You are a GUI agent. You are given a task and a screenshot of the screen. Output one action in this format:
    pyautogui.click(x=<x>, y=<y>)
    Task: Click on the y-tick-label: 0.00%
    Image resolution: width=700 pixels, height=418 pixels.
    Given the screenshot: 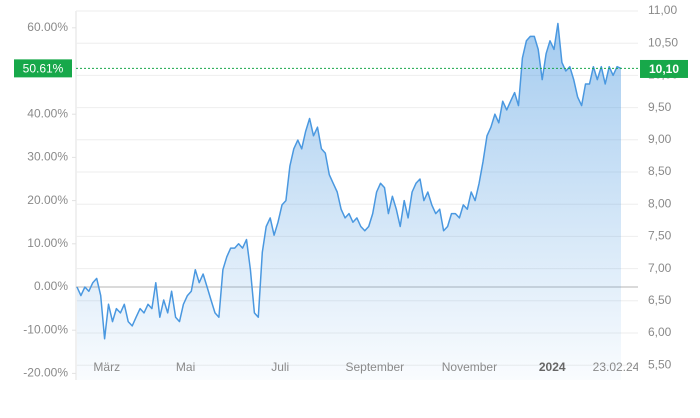 What is the action you would take?
    pyautogui.click(x=51, y=286)
    